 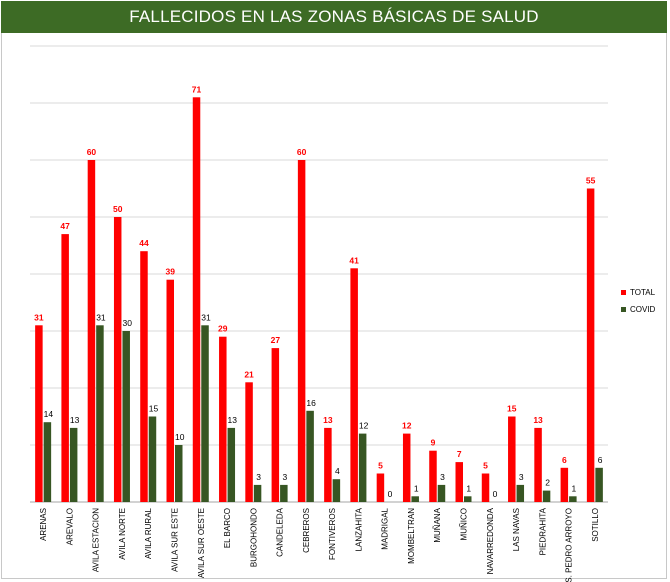 I want to click on data-label-total: 6, so click(x=564, y=460).